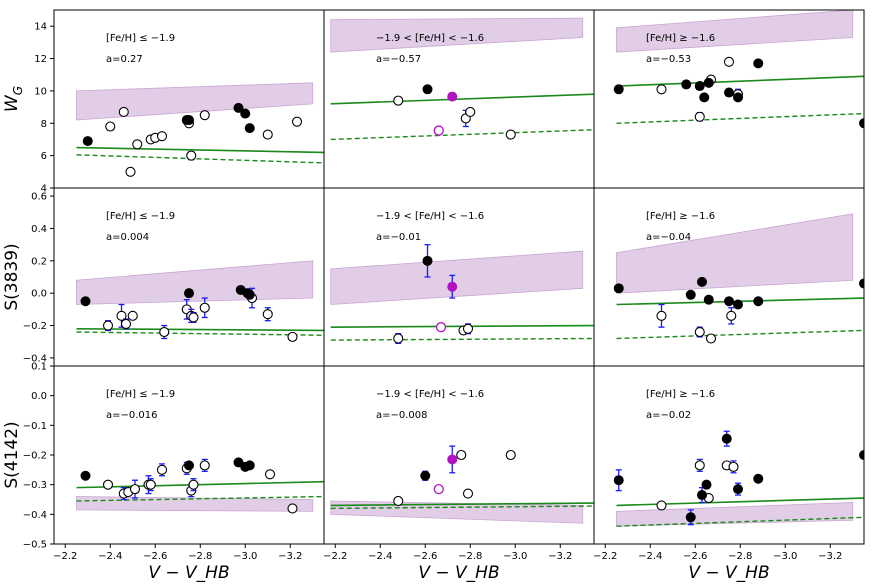  I want to click on magenta-open-point, so click(441, 327).